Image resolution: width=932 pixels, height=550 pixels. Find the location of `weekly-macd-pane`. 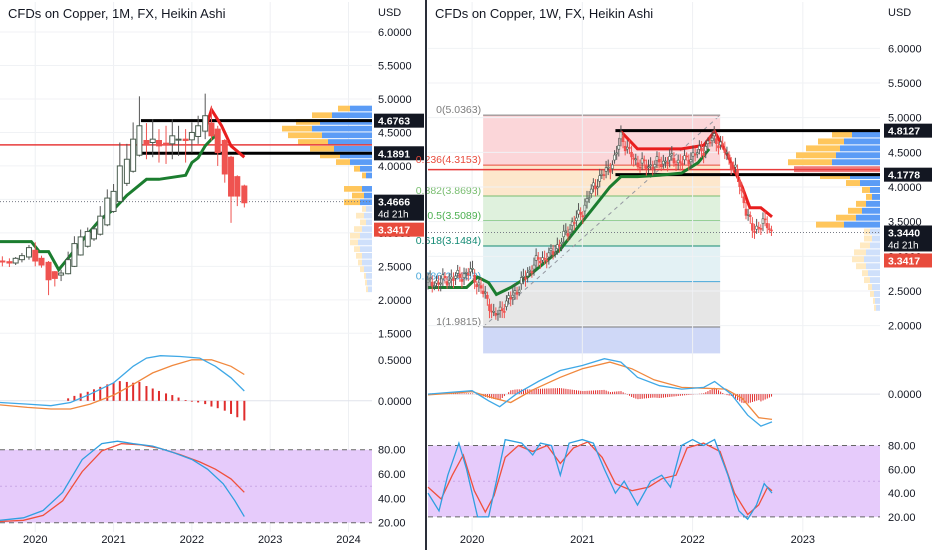

weekly-macd-pane is located at coordinates (653, 392).